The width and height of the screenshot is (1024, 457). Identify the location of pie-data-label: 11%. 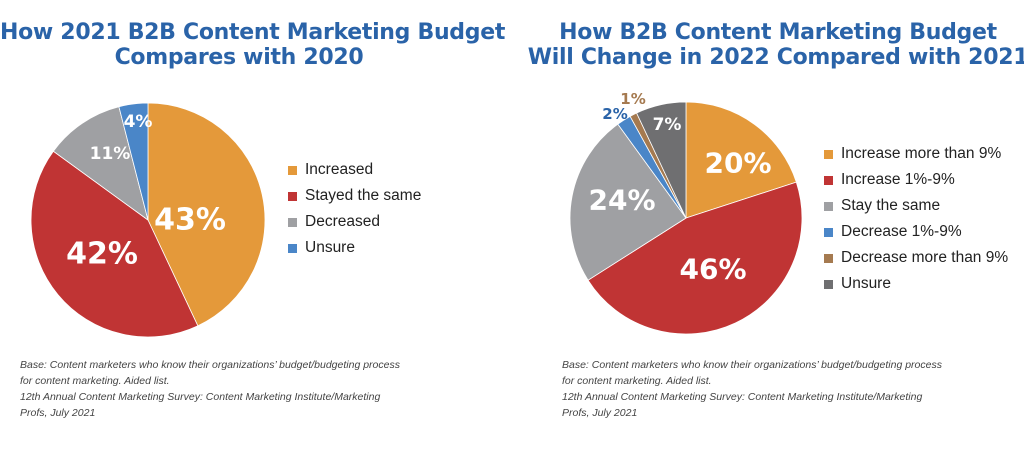
(110, 154).